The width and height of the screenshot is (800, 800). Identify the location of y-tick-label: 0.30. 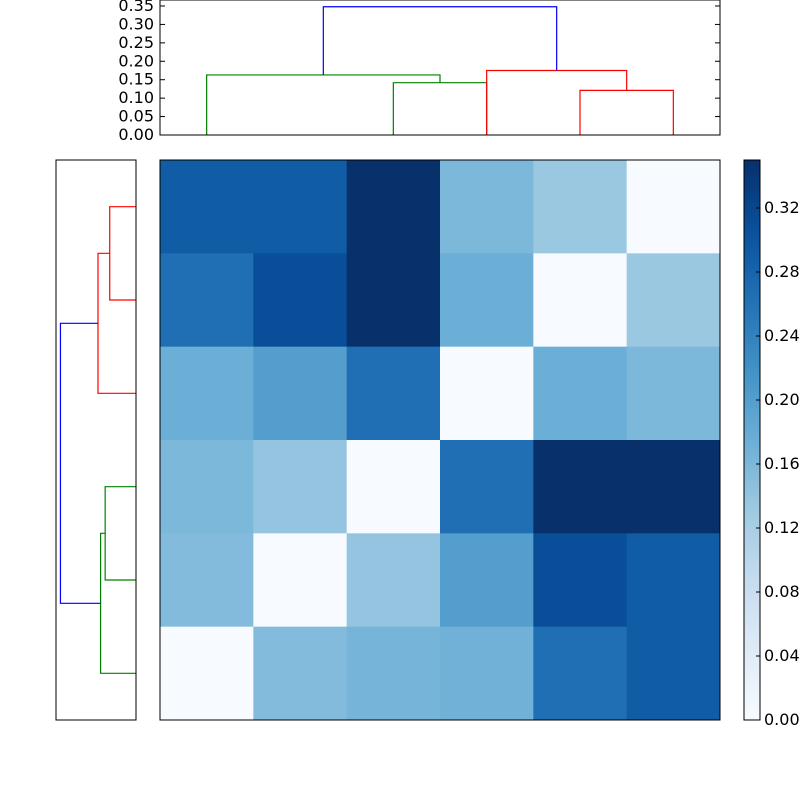
(136, 23).